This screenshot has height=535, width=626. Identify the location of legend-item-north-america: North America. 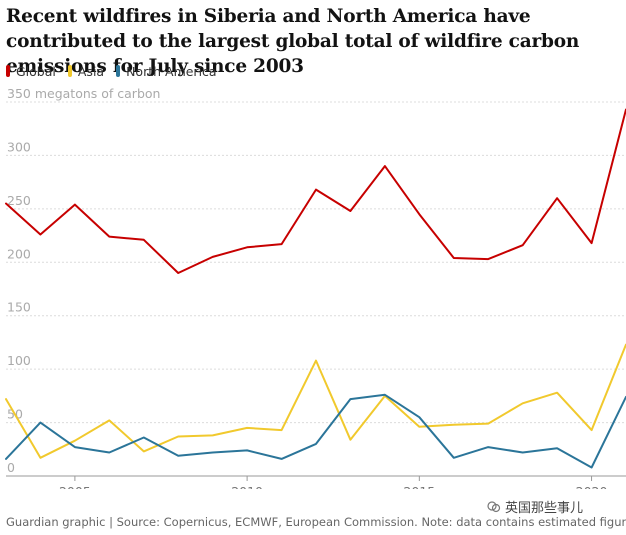
(166, 71).